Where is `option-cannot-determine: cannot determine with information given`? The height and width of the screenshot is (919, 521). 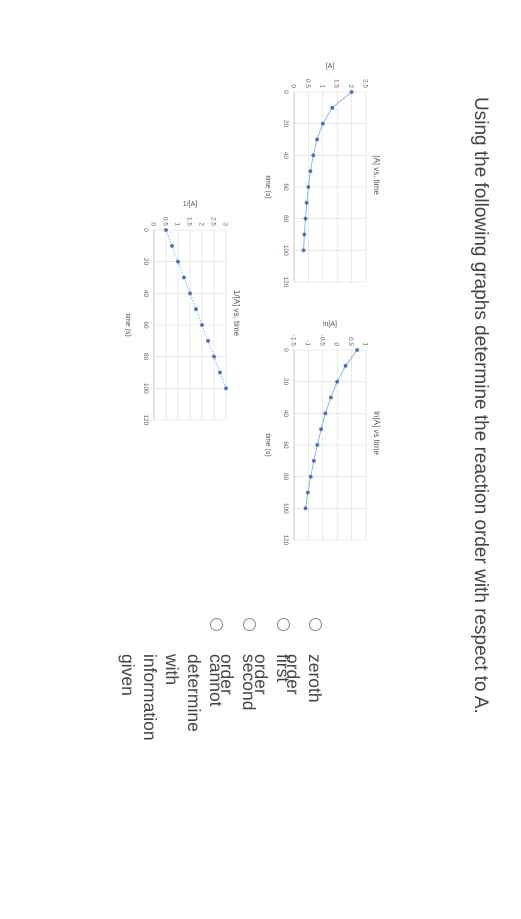
option-cannot-determine: cannot determine with information given is located at coordinates (172, 679).